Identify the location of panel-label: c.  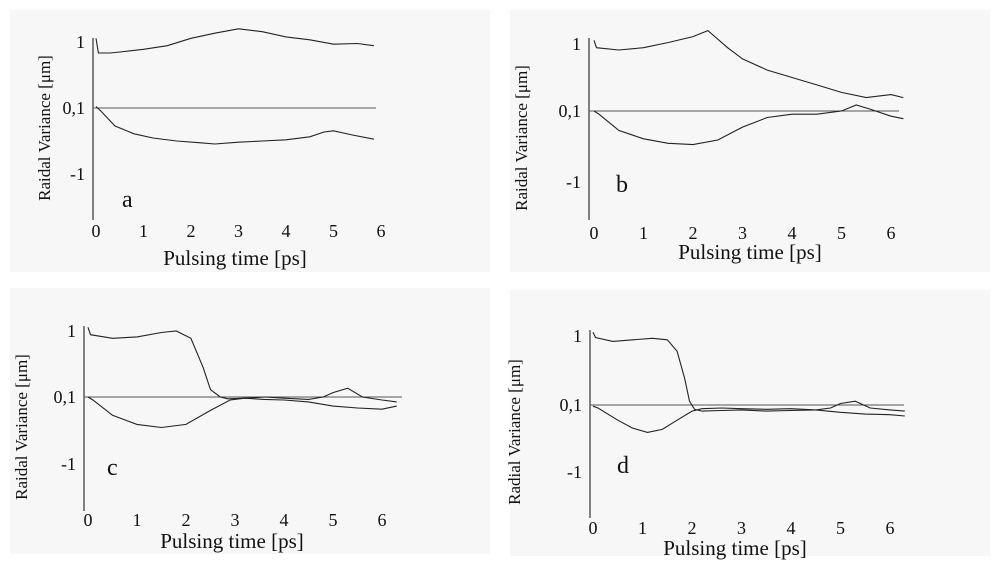
(112, 468).